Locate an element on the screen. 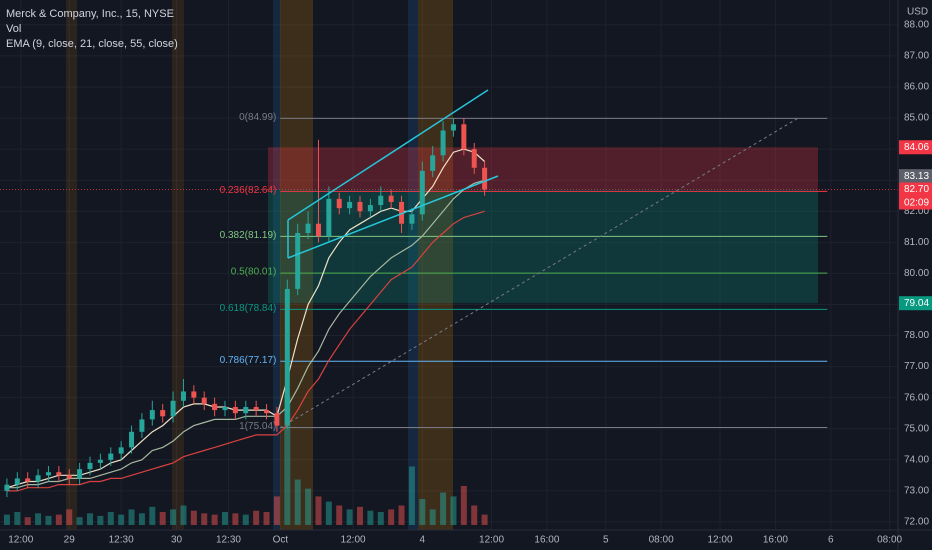 The height and width of the screenshot is (550, 932). price-label: 82.70 is located at coordinates (916, 189).